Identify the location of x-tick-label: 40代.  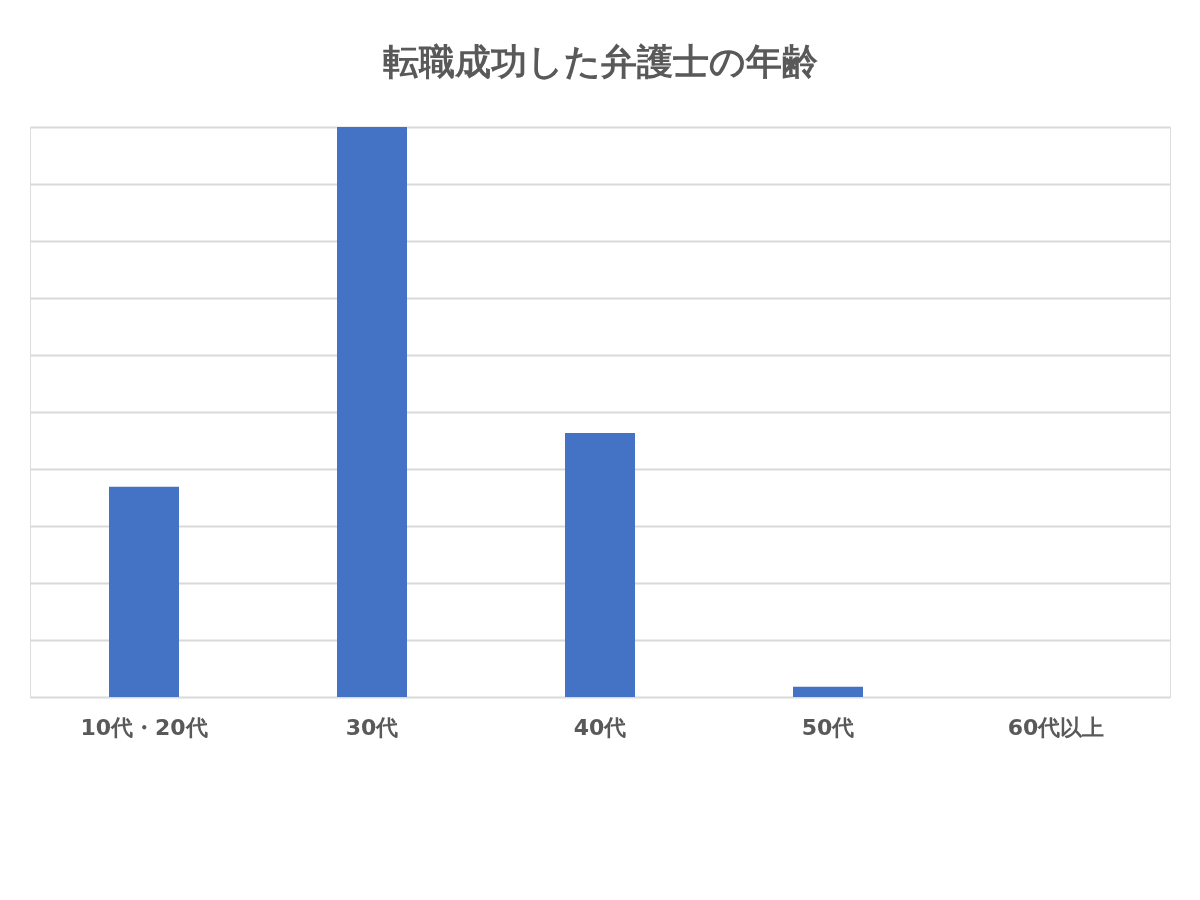
(600, 727).